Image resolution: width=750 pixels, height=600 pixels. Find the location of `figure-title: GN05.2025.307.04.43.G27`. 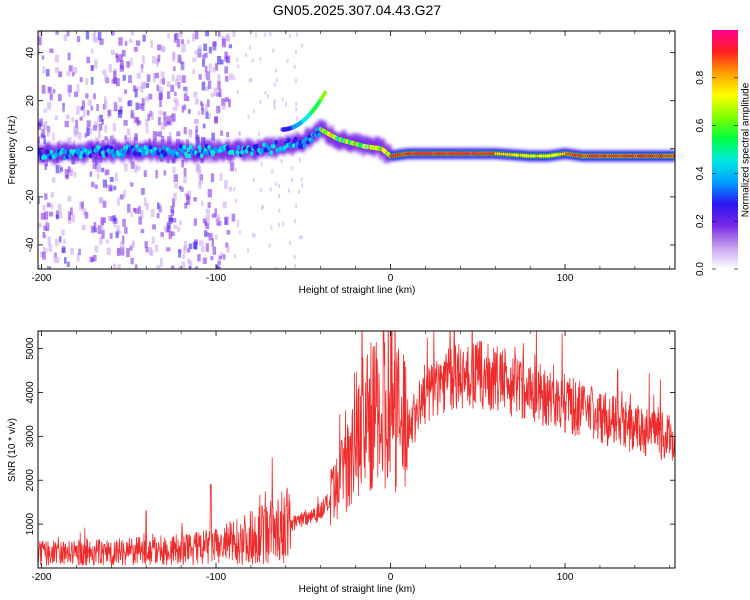

figure-title: GN05.2025.307.04.43.G27 is located at coordinates (357, 10).